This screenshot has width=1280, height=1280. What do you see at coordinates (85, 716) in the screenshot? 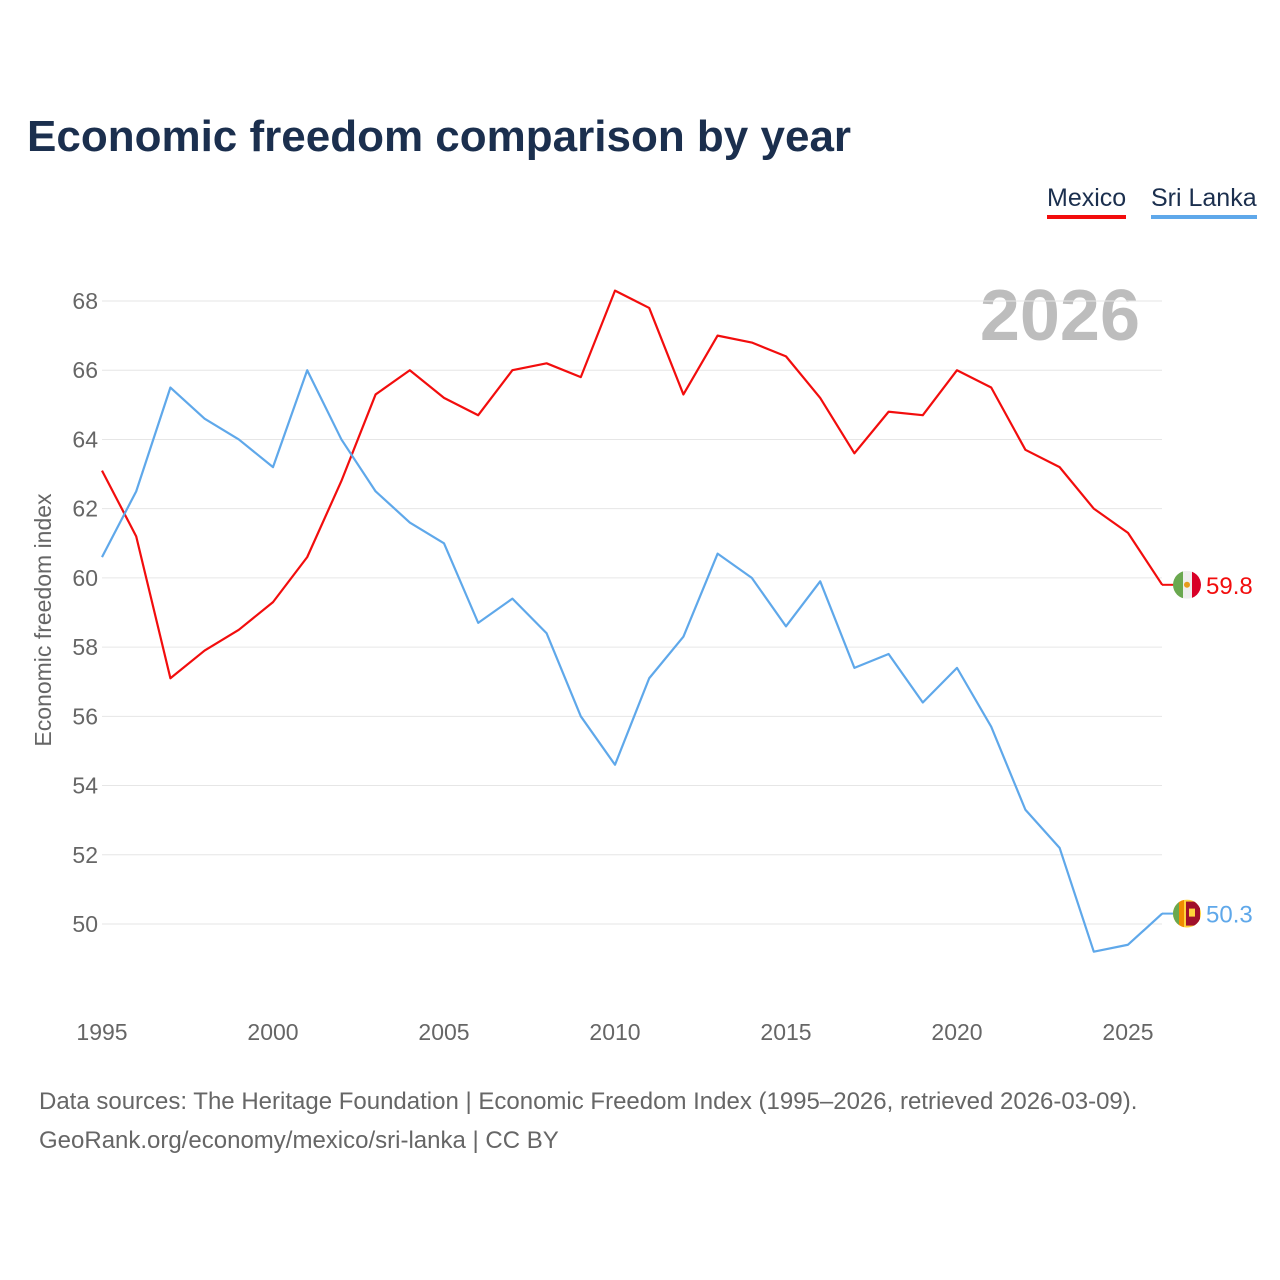
I see `y-tick-label: 56` at bounding box center [85, 716].